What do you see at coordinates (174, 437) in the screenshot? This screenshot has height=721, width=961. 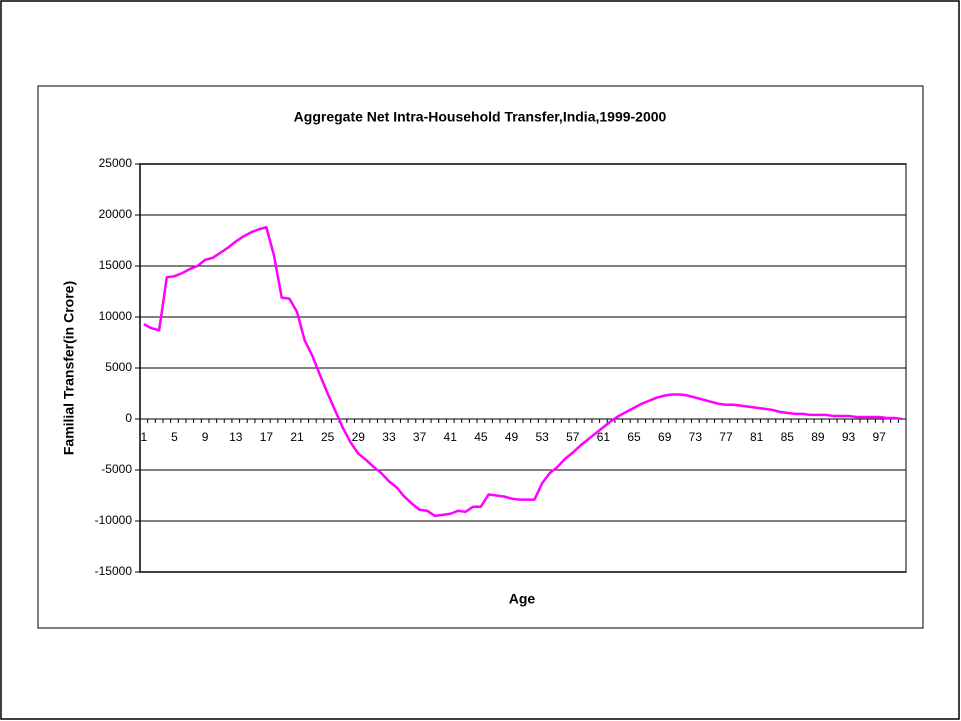 I see `x-tick-label: 5` at bounding box center [174, 437].